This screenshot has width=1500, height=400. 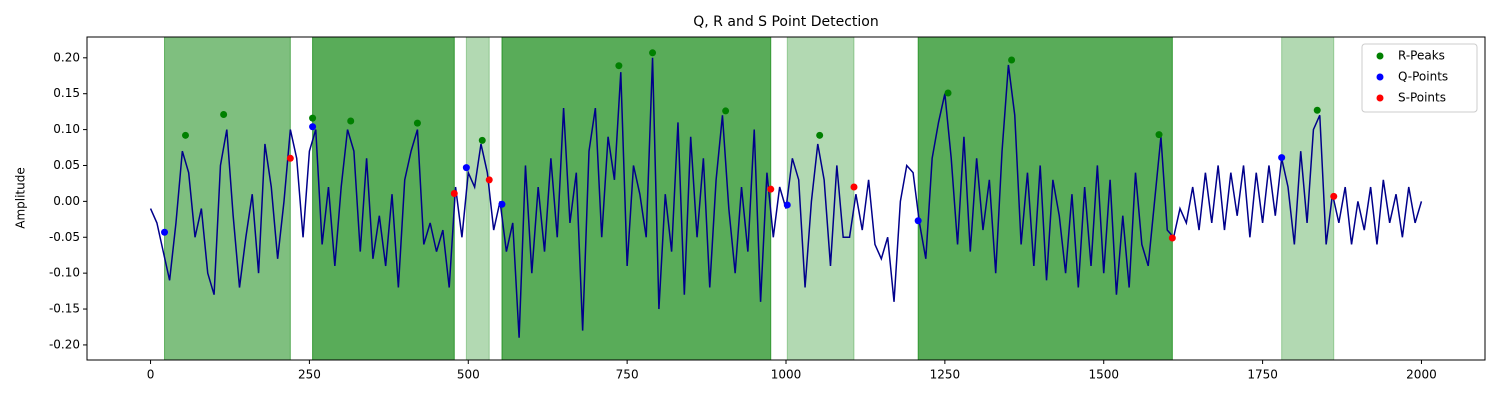 I want to click on legend-box, so click(x=1419, y=78).